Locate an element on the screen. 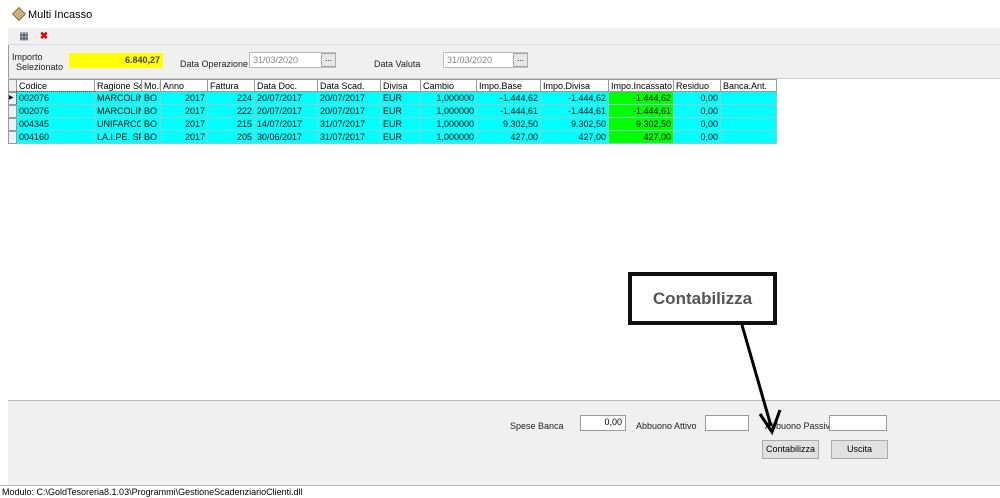 Image resolution: width=1000 pixels, height=498 pixels. spese-banca-label: Spese Banca is located at coordinates (537, 426).